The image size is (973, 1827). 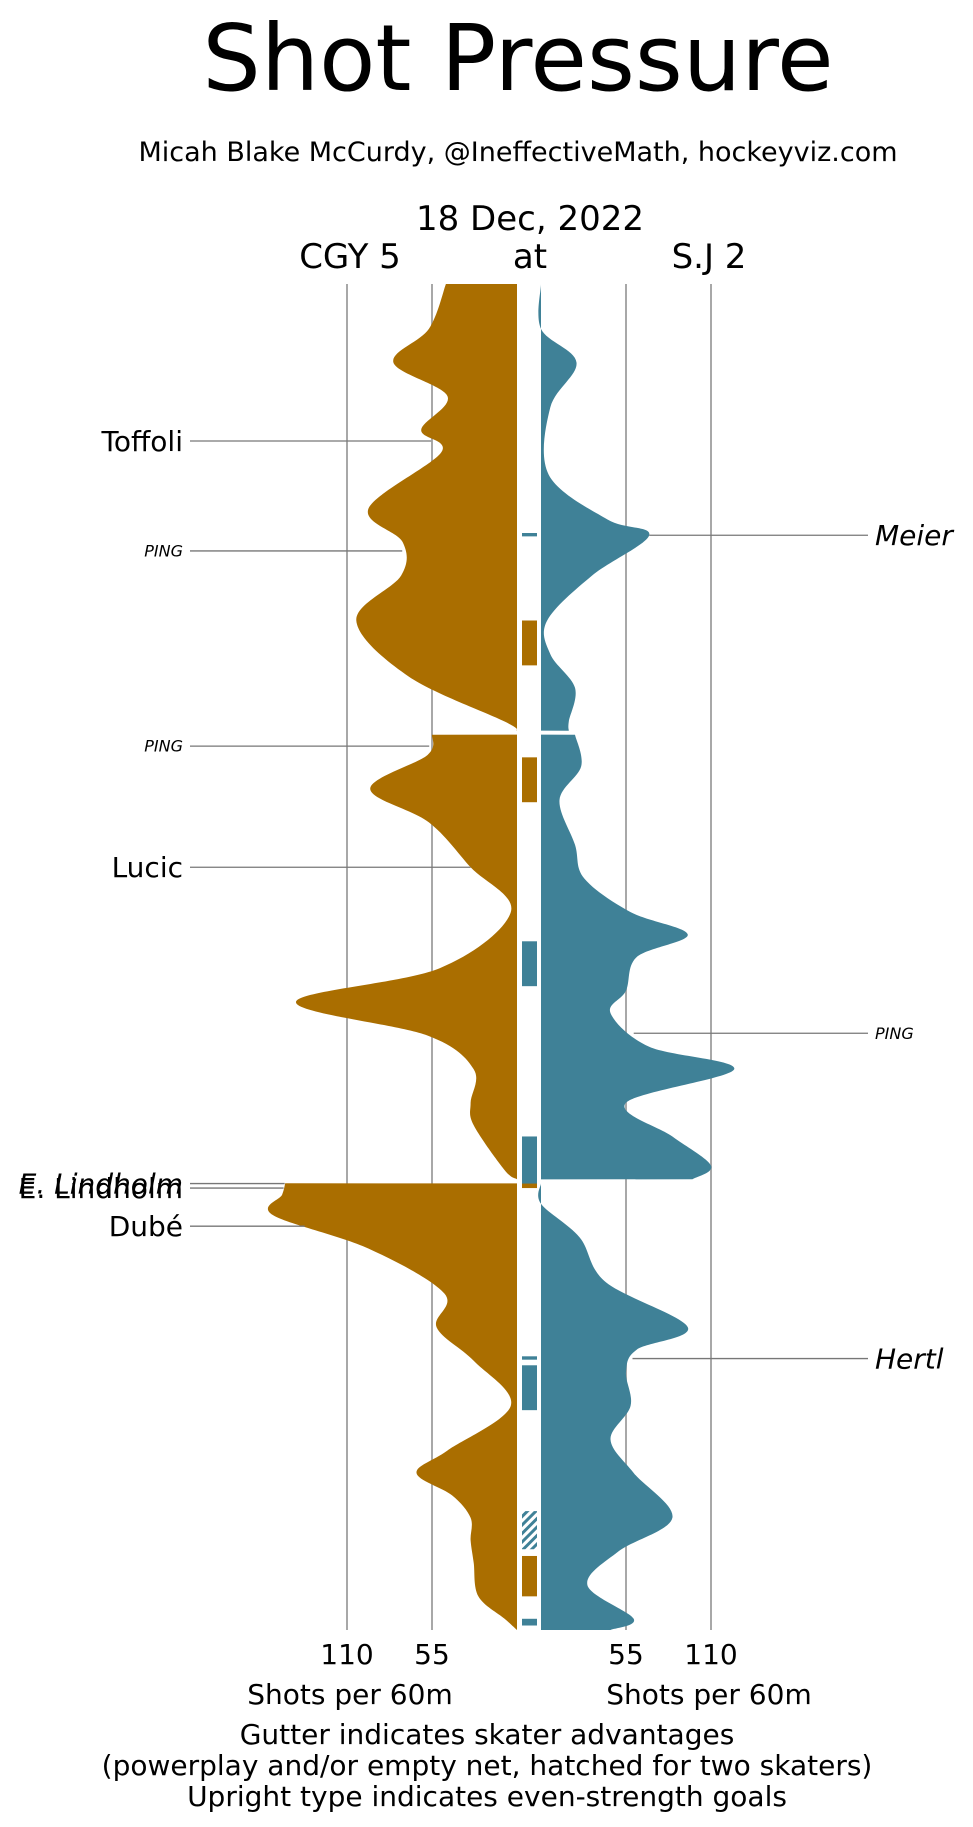 I want to click on at-label: at, so click(x=530, y=257).